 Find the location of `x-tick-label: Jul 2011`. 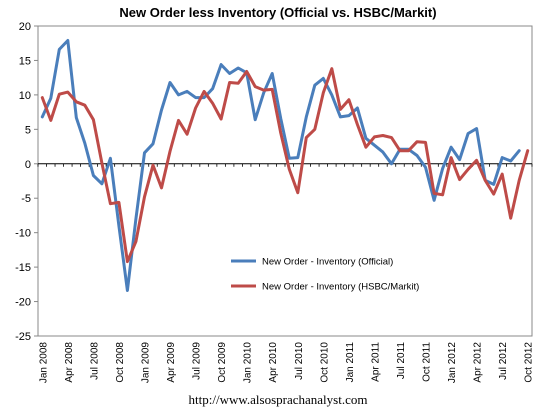

x-tick-label: Jul 2011 is located at coordinates (401, 361).